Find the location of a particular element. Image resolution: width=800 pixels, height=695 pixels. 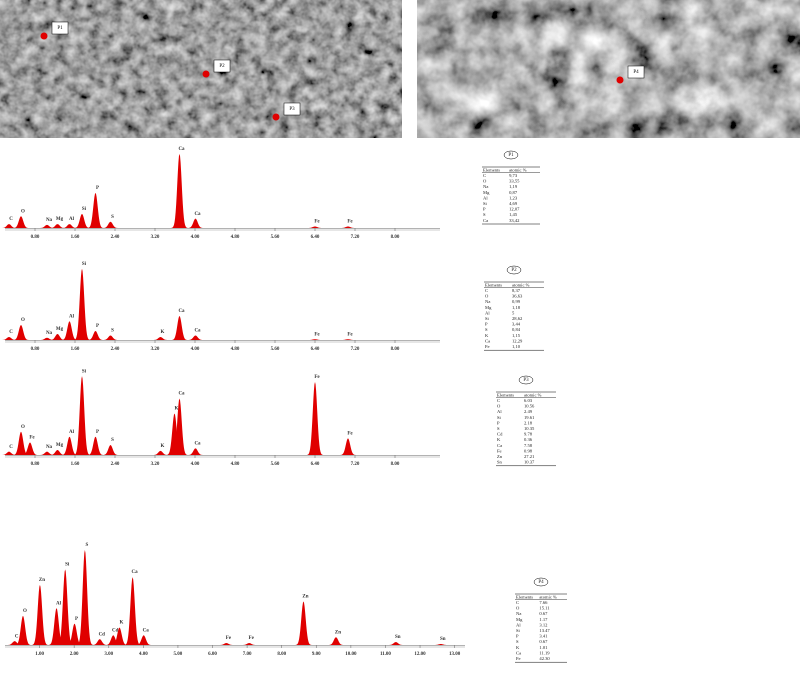

table-cell: O is located at coordinates (487, 296).